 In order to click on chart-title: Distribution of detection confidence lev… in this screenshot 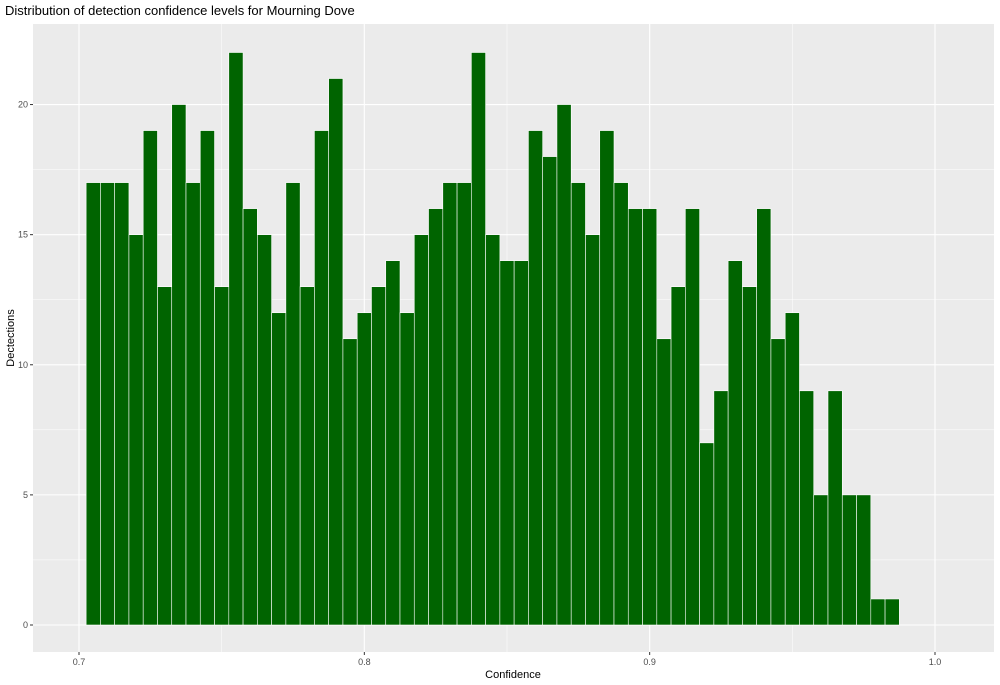, I will do `click(180, 10)`.